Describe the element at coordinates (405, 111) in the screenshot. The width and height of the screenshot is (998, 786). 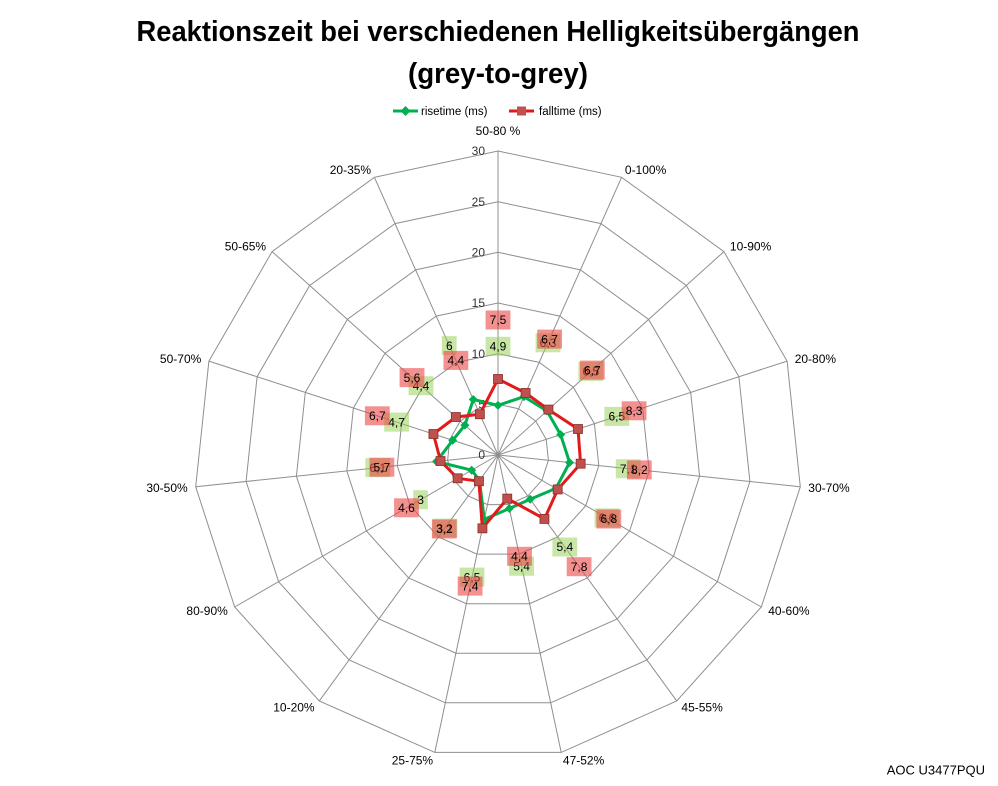
I see `legend-diamond-marker` at that location.